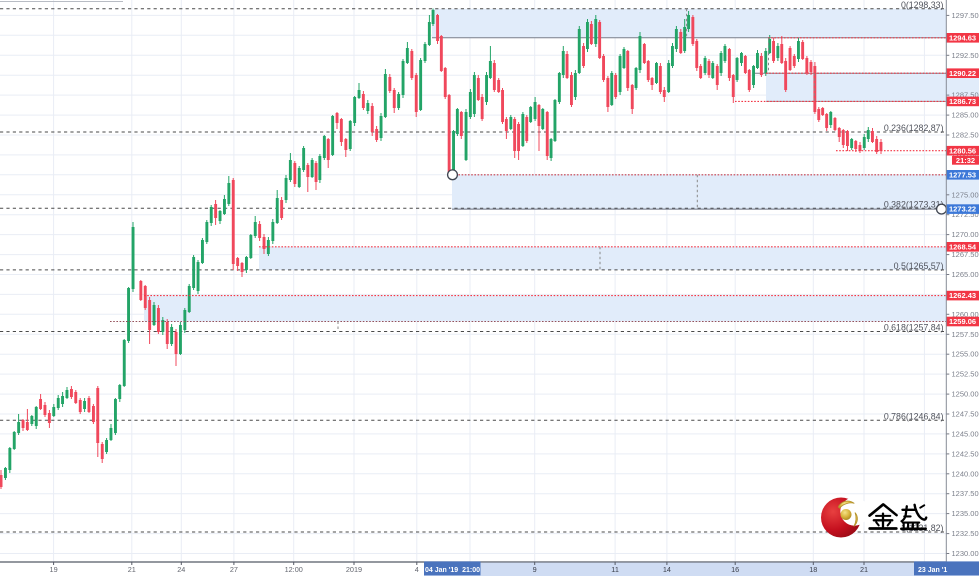 The height and width of the screenshot is (581, 979). I want to click on svg-text: 1297.50, so click(965, 15).